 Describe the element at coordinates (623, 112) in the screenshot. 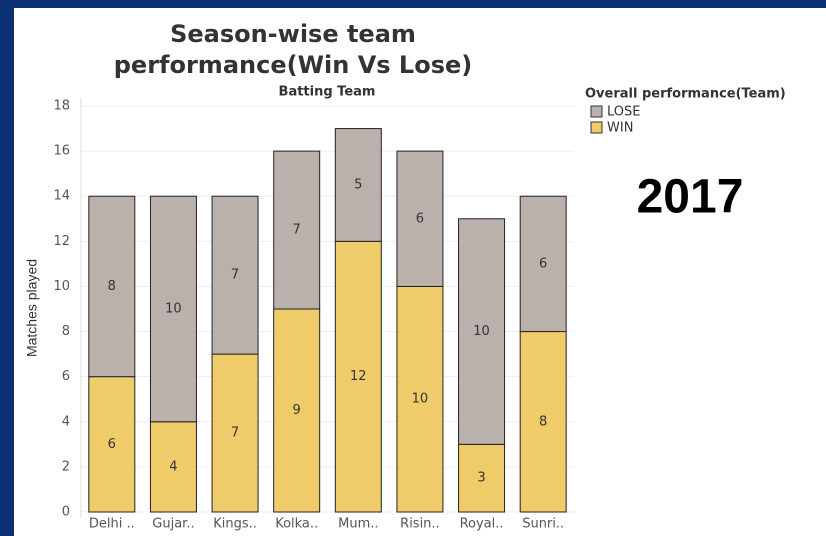

I see `legend-label: LOSE` at that location.